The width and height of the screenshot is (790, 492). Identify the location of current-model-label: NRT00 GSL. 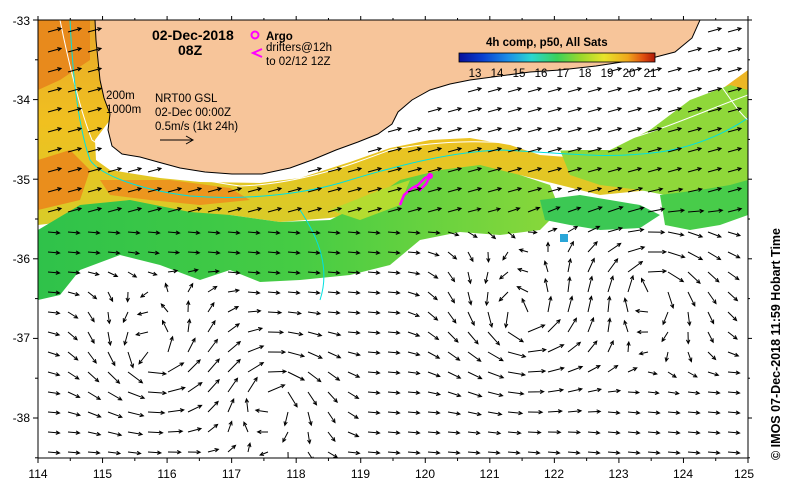
(186, 99).